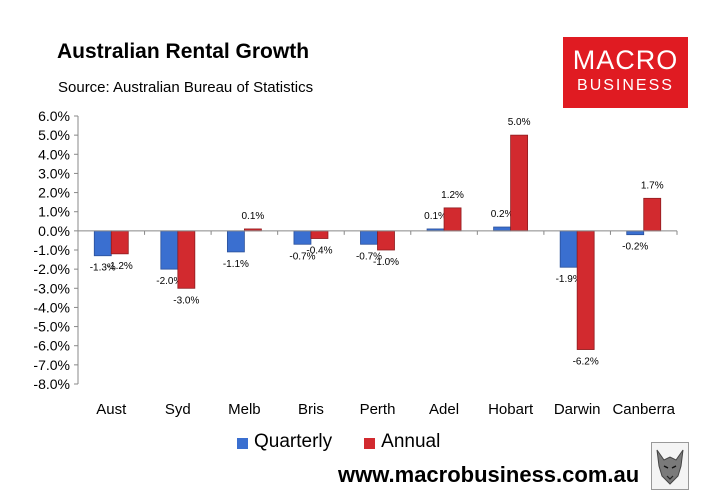 This screenshot has height=501, width=713. I want to click on x-category-label: Bris, so click(311, 409).